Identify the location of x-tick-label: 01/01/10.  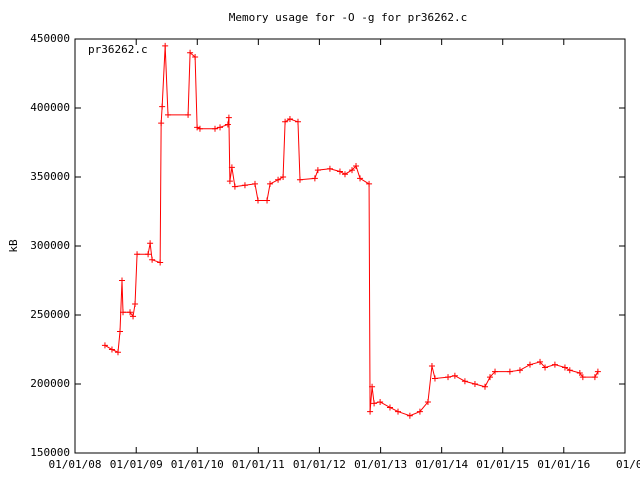
(197, 464).